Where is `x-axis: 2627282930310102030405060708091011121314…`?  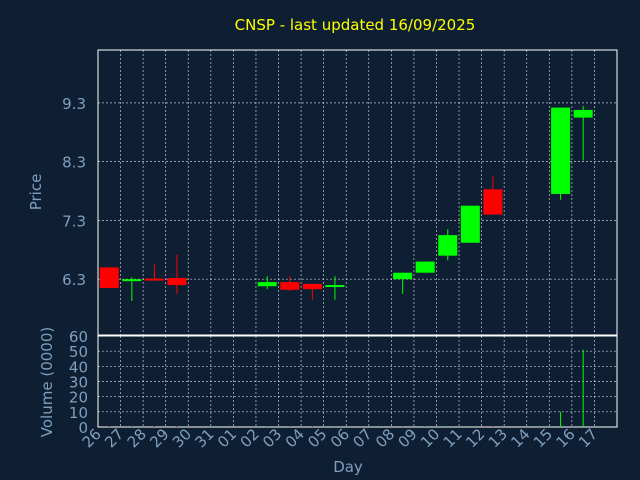
x-axis: 2627282930310102030405060708091011121314… is located at coordinates (340, 438).